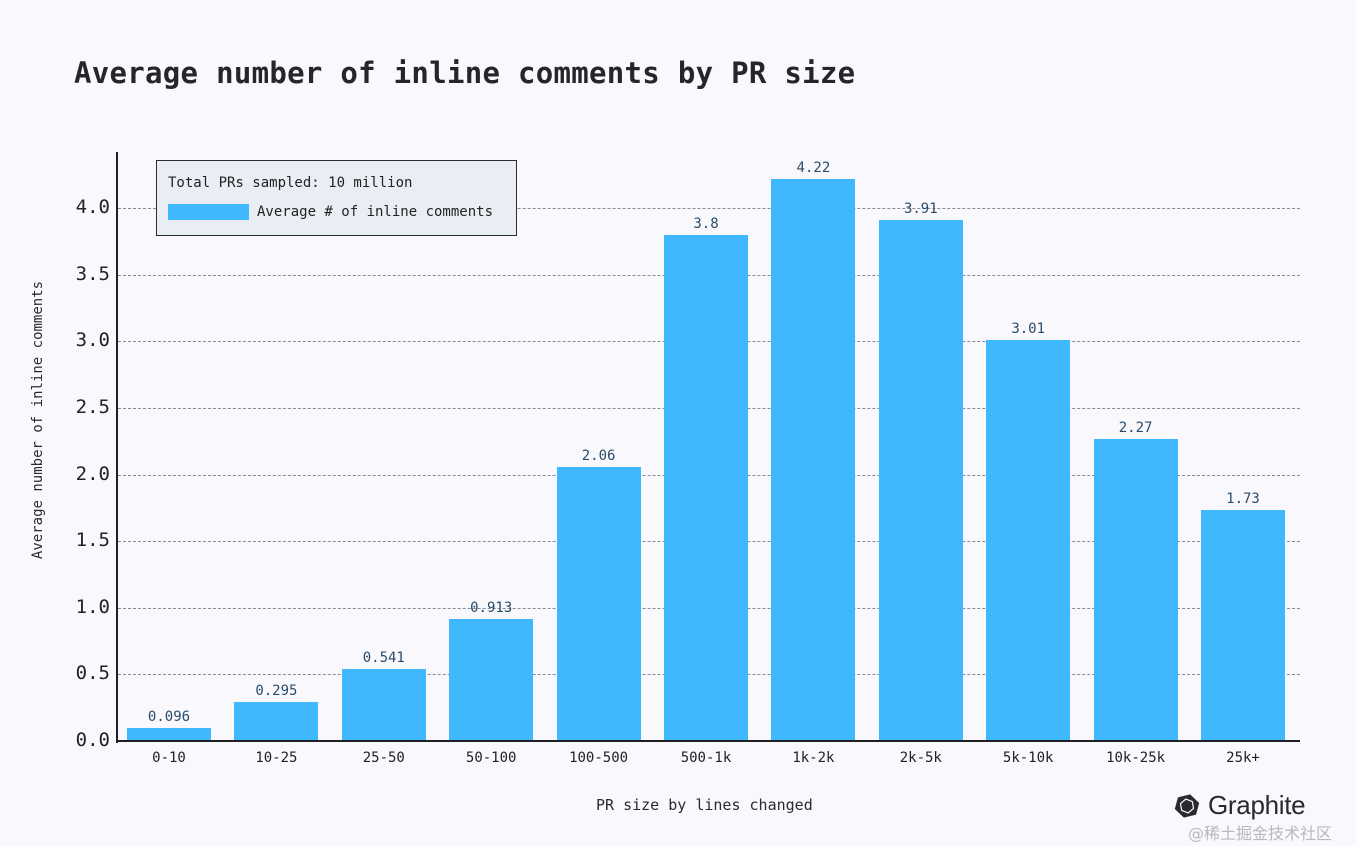  I want to click on x-tick-label: 25k+, so click(1243, 758).